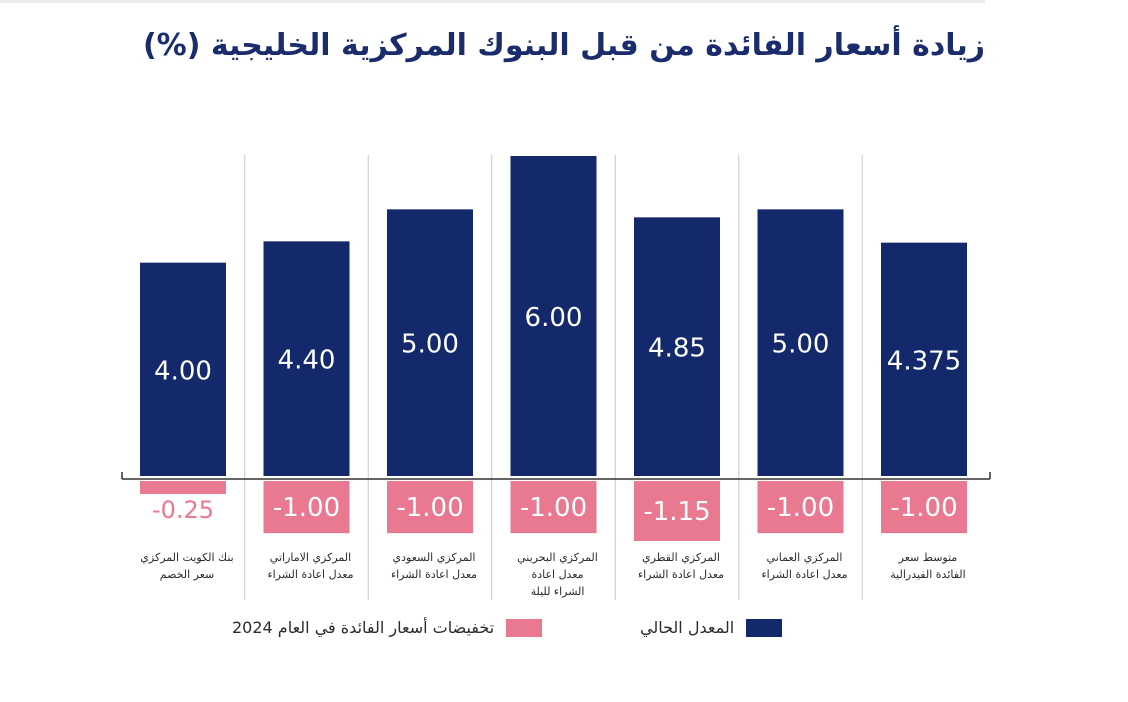 This screenshot has width=1128, height=702. I want to click on category-label: متوسط سعر, so click(928, 557).